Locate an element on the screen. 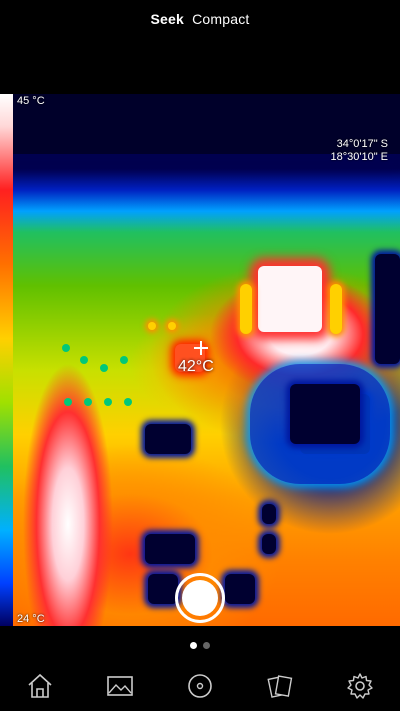  gps-latitude: 34°0'17" S is located at coordinates (362, 144).